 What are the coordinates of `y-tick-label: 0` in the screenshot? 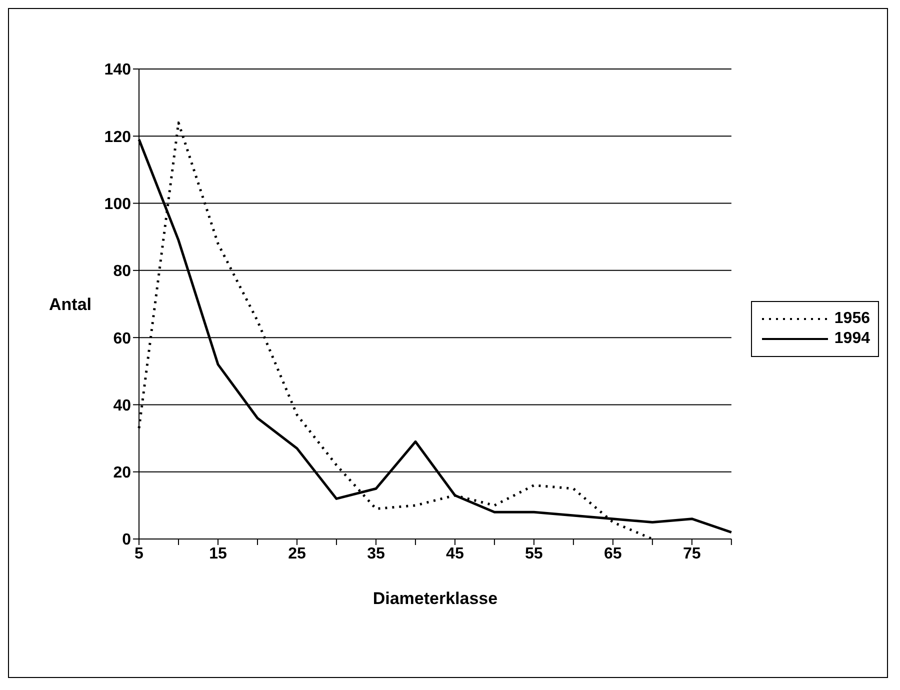 It's located at (127, 540).